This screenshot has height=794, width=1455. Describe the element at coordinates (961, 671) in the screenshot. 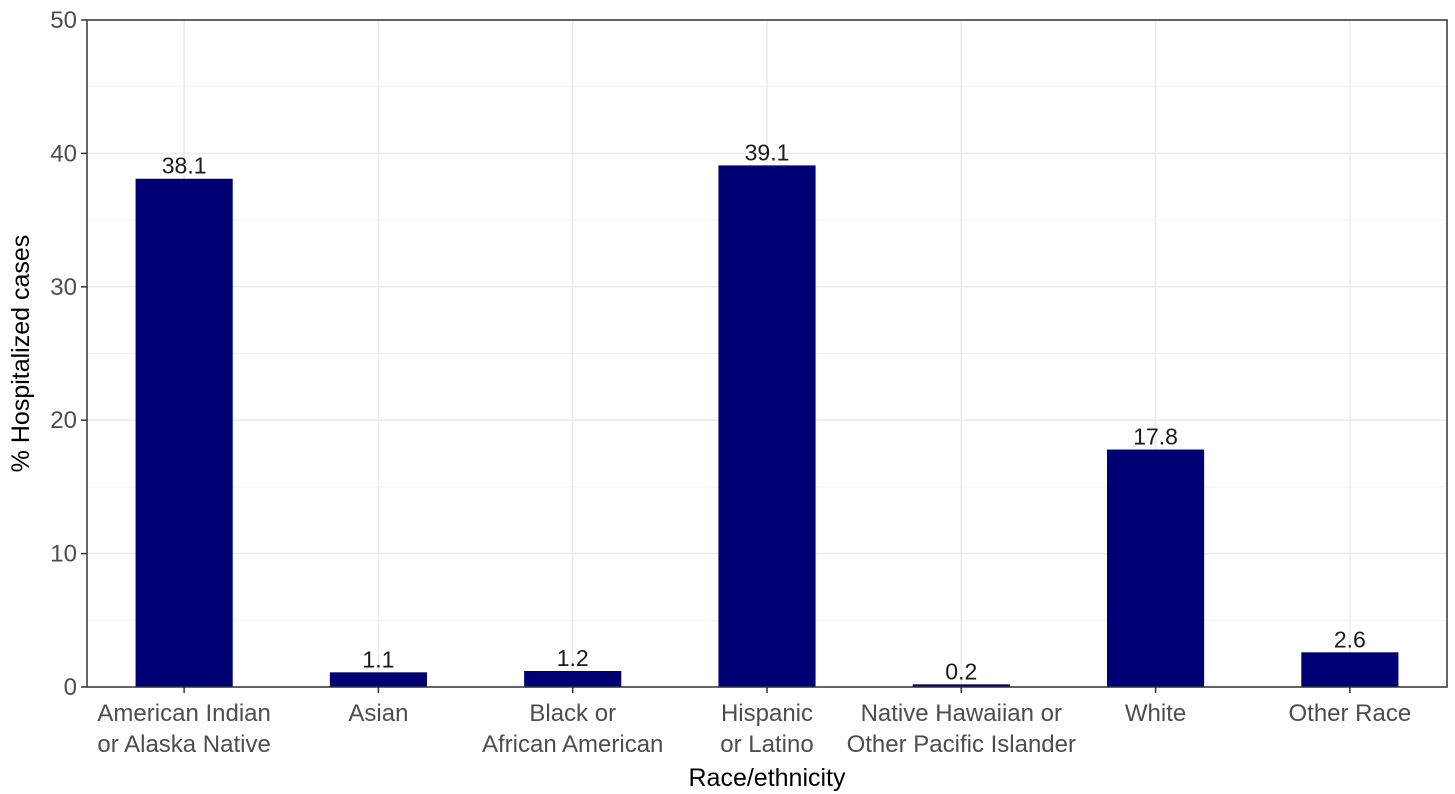

I see `bar-value-label: 0.2` at that location.